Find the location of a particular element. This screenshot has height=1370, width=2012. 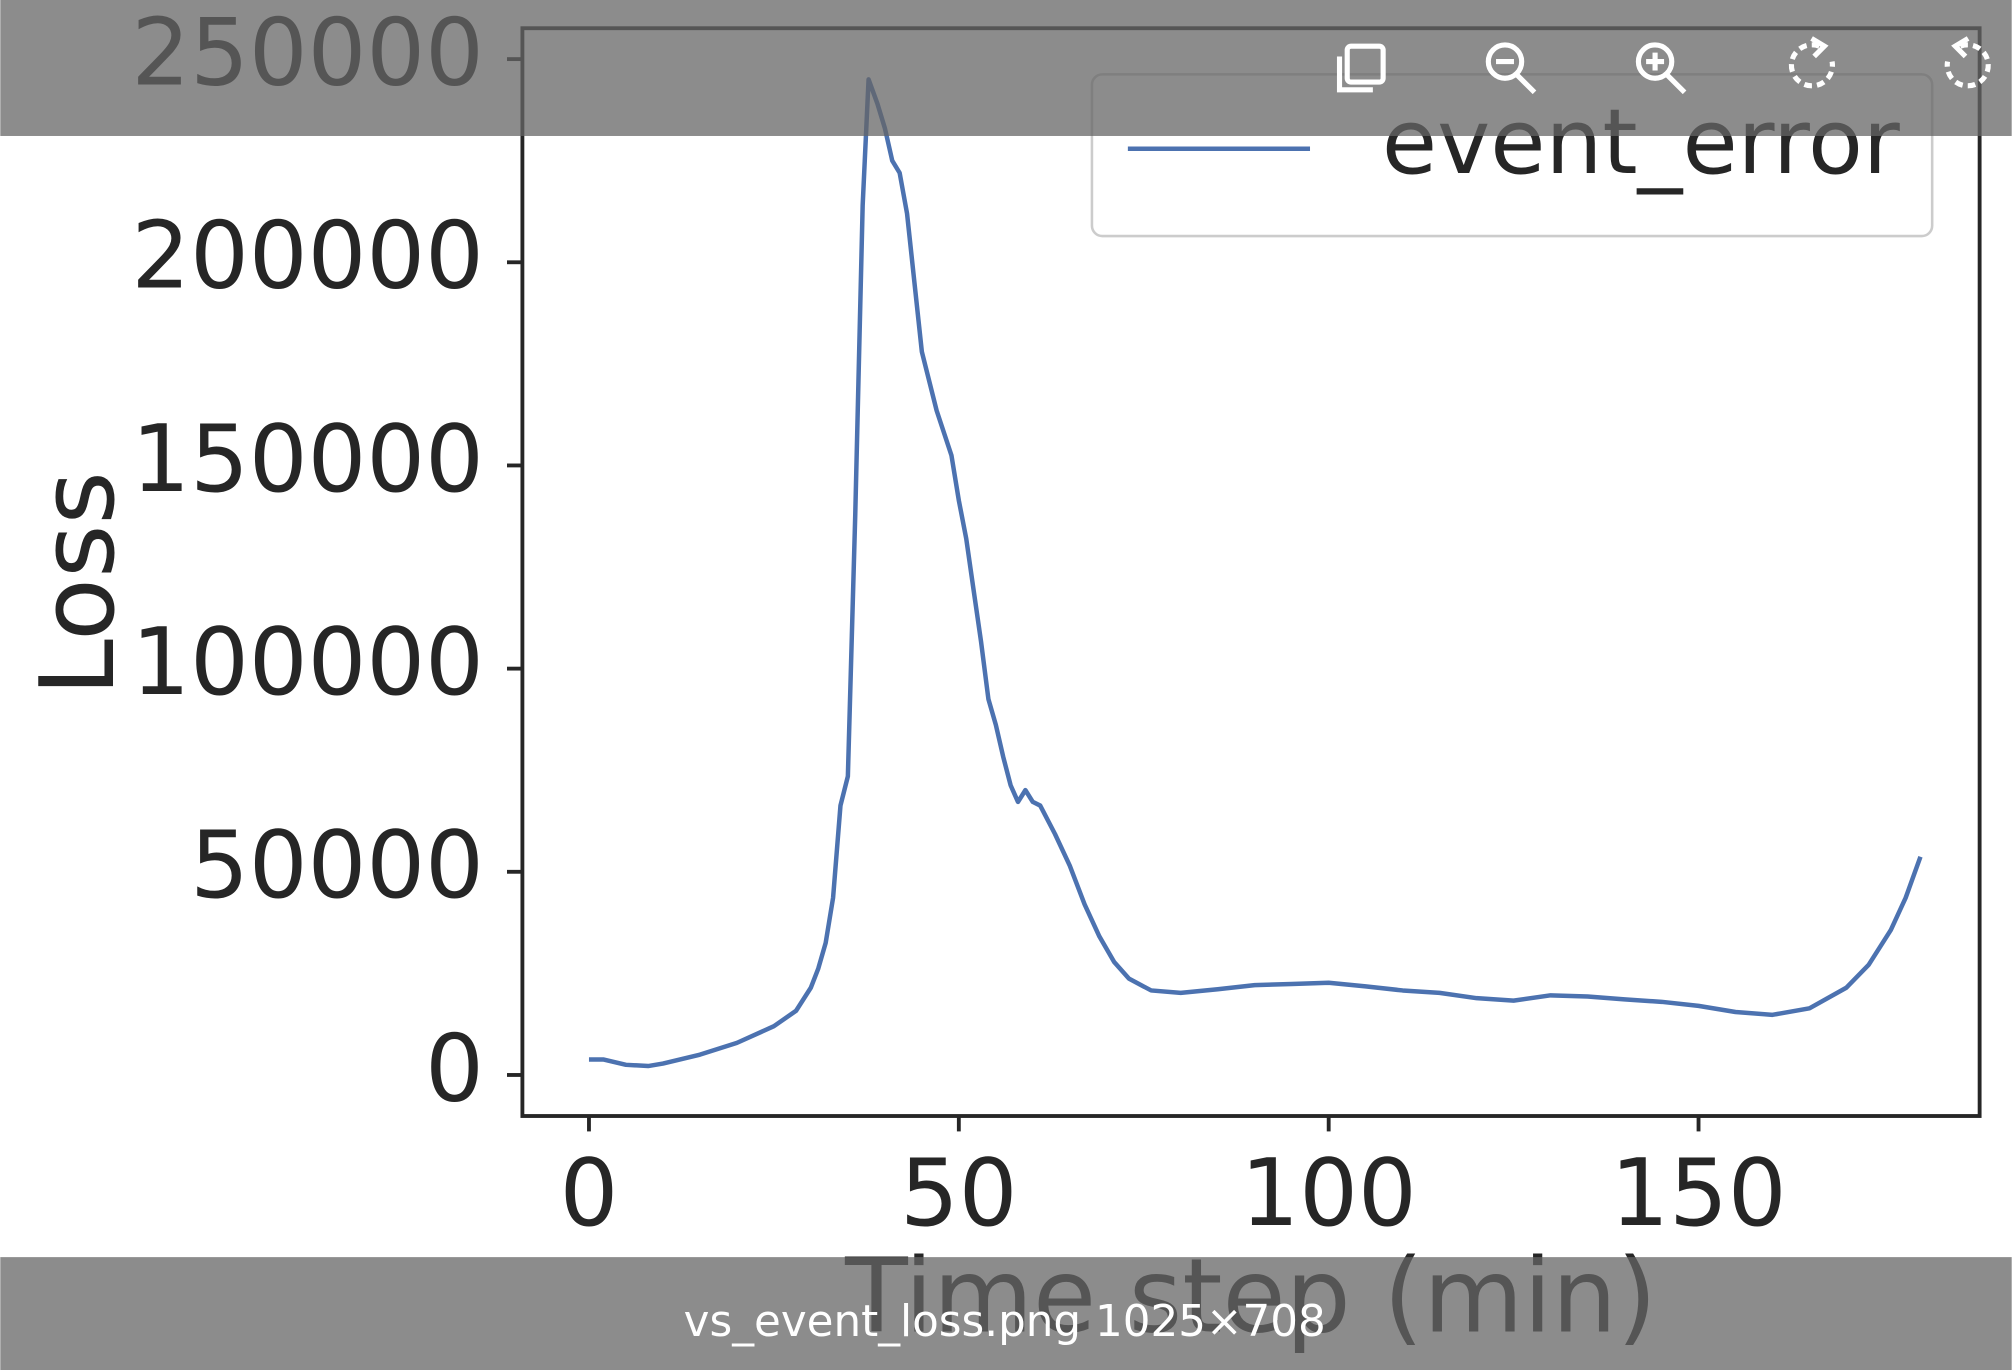

toolbar is located at coordinates (1006, 68).